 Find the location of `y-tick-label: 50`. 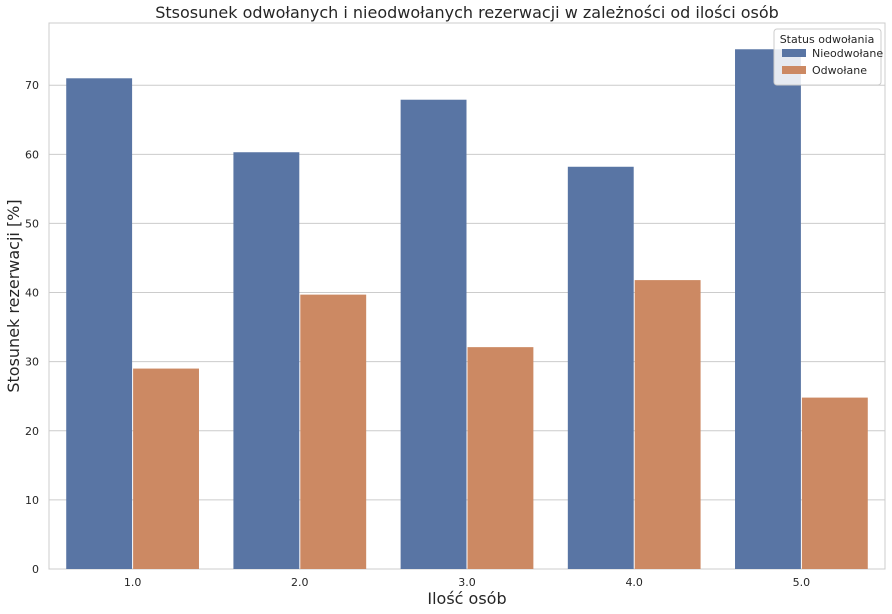

y-tick-label: 50 is located at coordinates (32, 223).